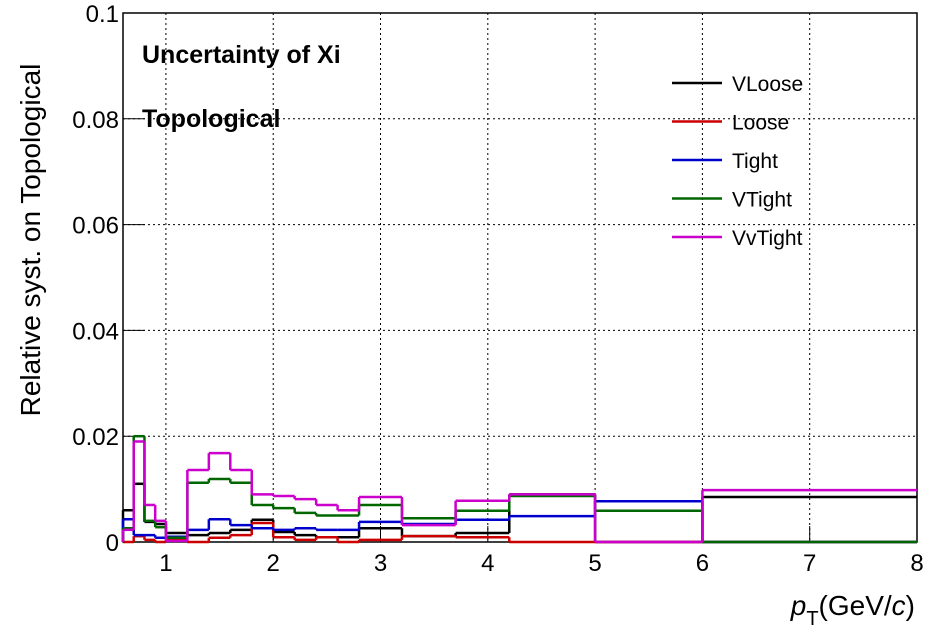 The image size is (945, 638). I want to click on y-tick-label: 0.04, so click(95, 331).